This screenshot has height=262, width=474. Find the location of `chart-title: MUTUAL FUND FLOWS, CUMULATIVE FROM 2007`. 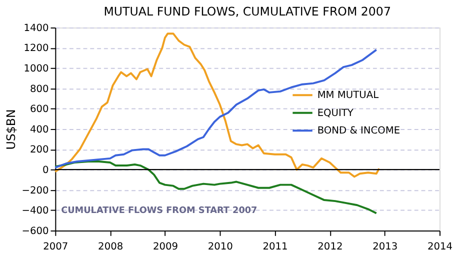

chart-title: MUTUAL FUND FLOWS, CUMULATIVE FROM 2007 is located at coordinates (247, 11).